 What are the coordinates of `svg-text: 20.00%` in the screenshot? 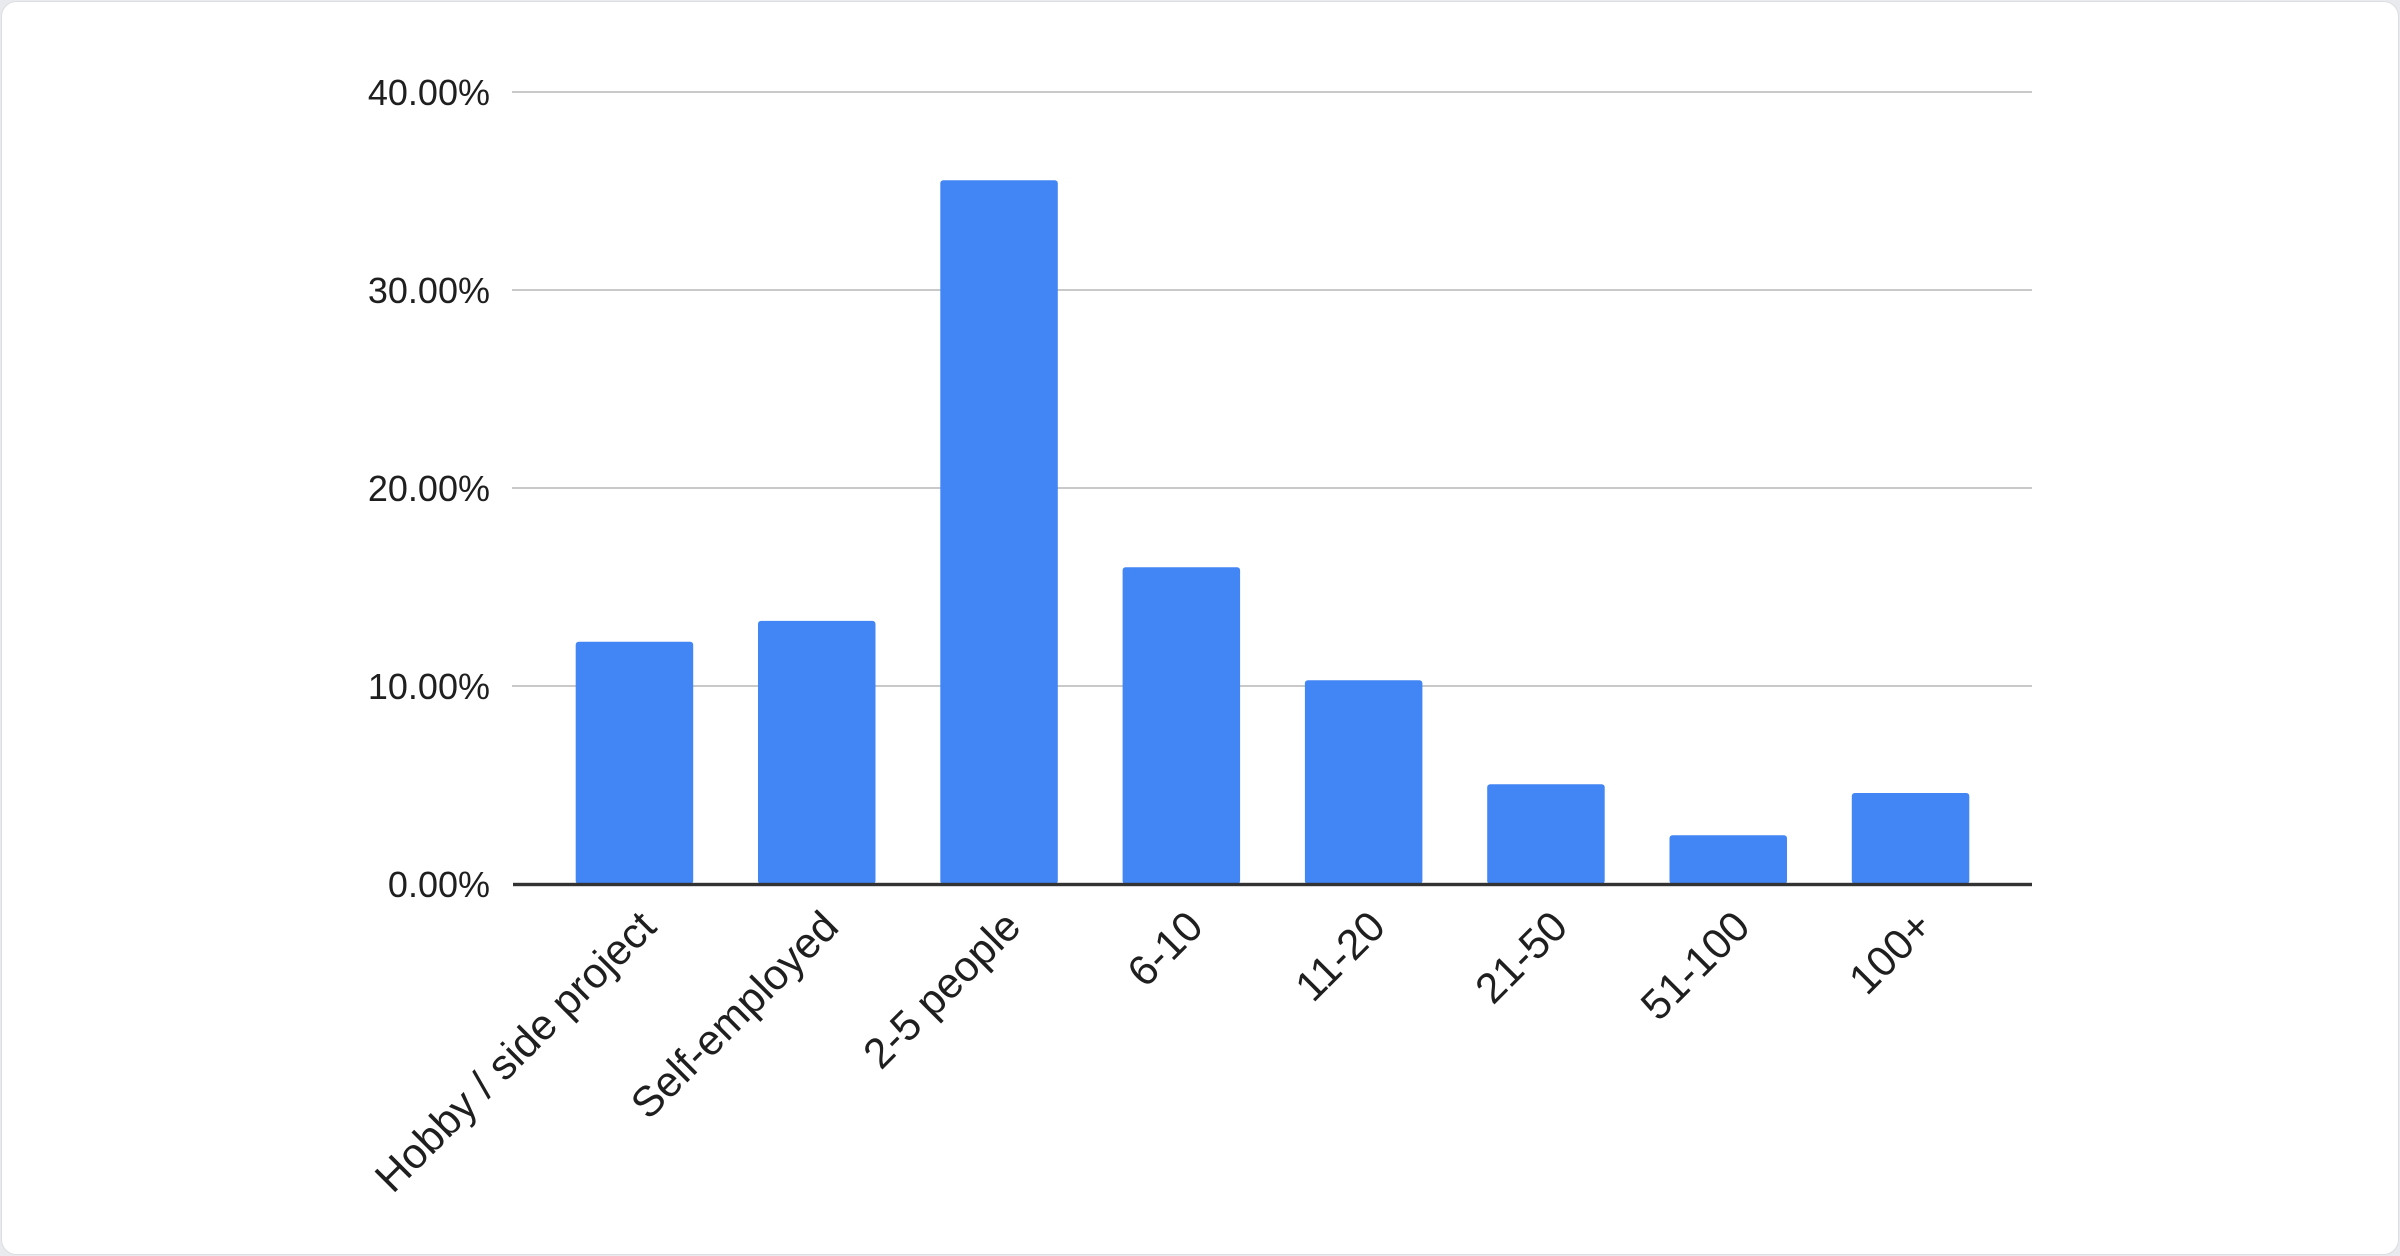 It's located at (429, 488).